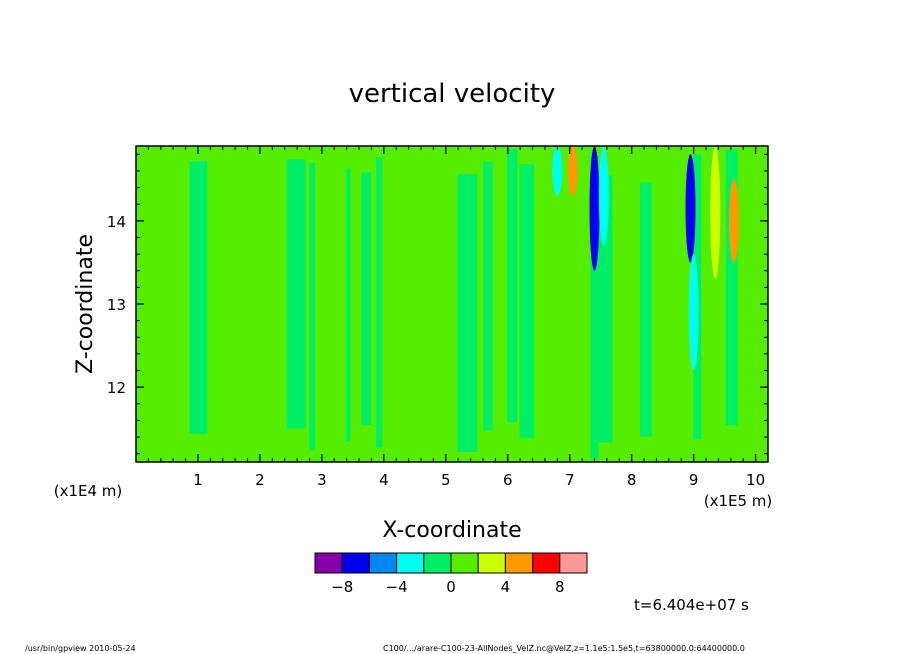 Image resolution: width=904 pixels, height=654 pixels. Describe the element at coordinates (506, 587) in the screenshot. I see `colorbar-tick-label: 4` at that location.